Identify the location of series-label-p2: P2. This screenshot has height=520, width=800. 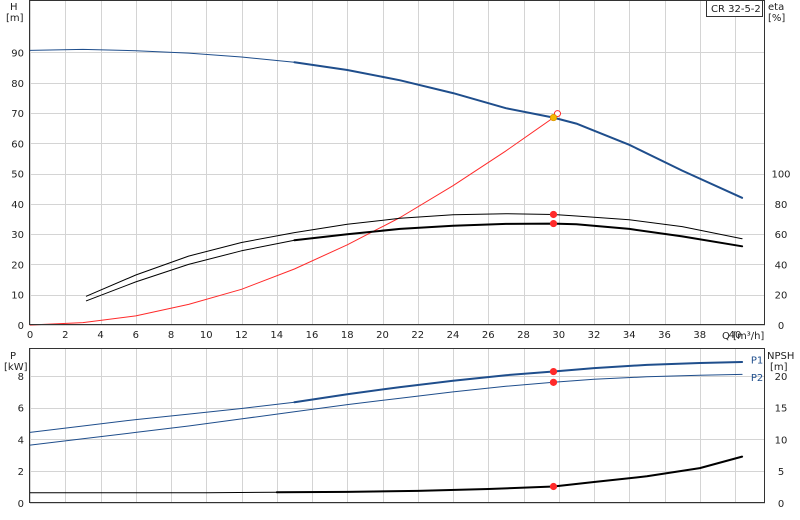
(757, 378).